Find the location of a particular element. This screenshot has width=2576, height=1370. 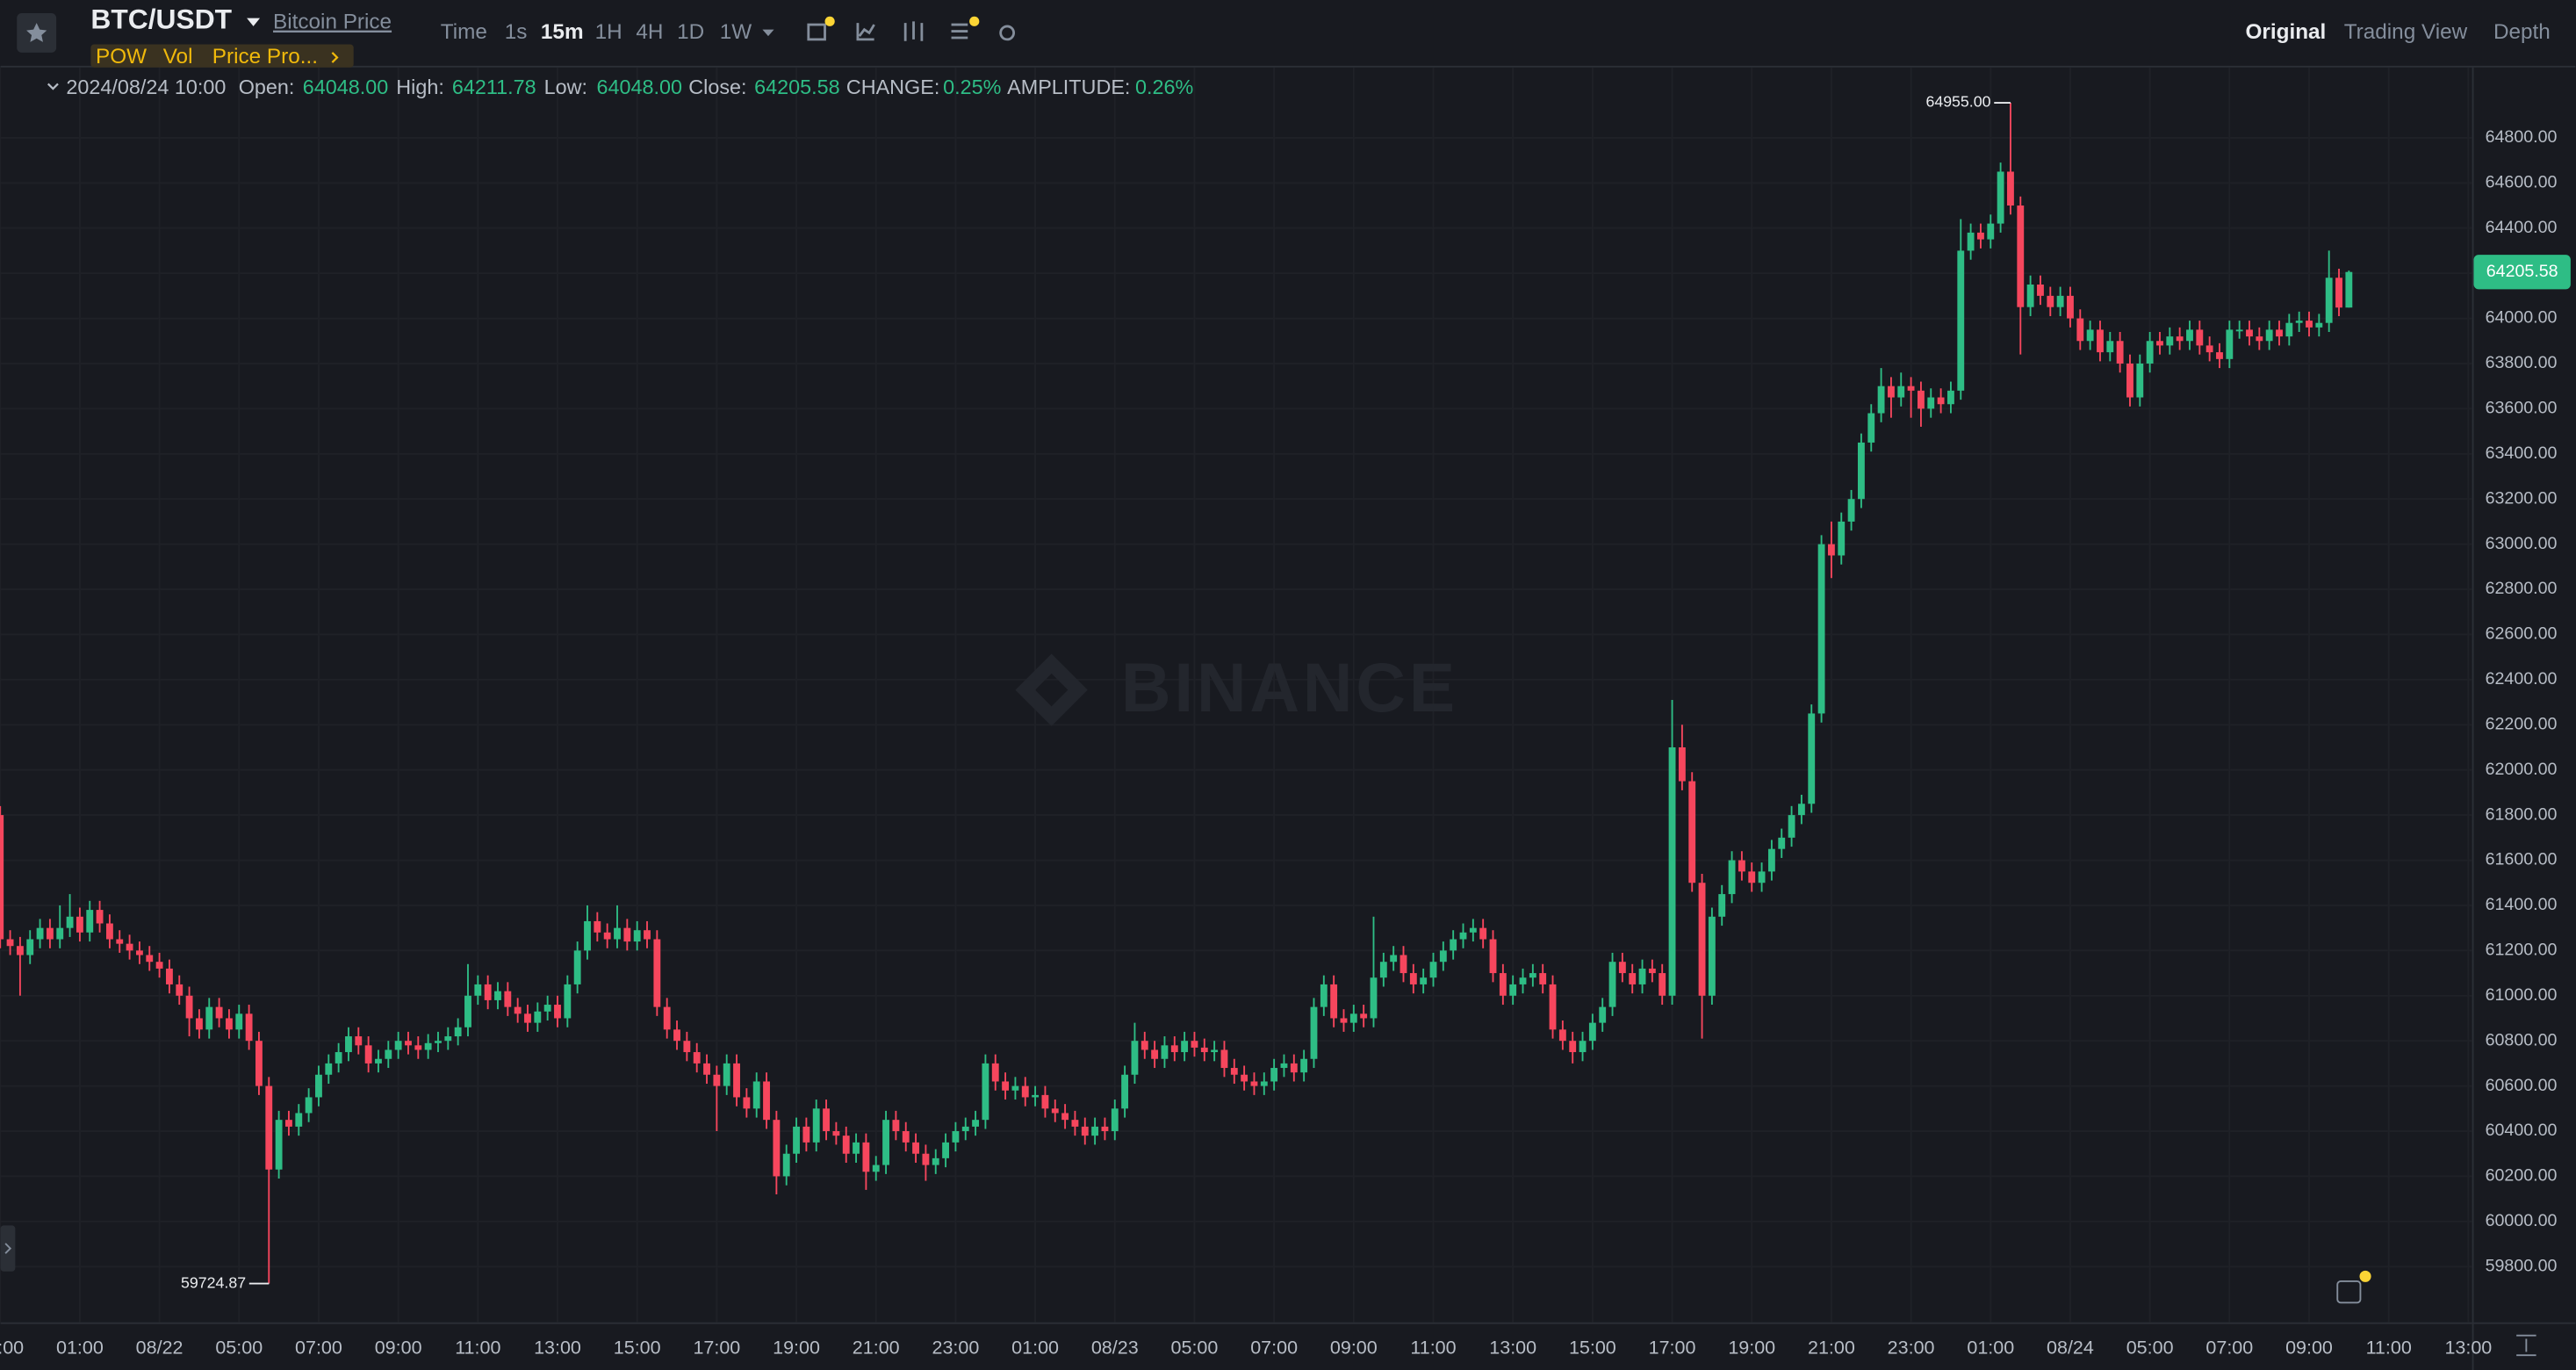

side-panel-toggle is located at coordinates (8, 1248).